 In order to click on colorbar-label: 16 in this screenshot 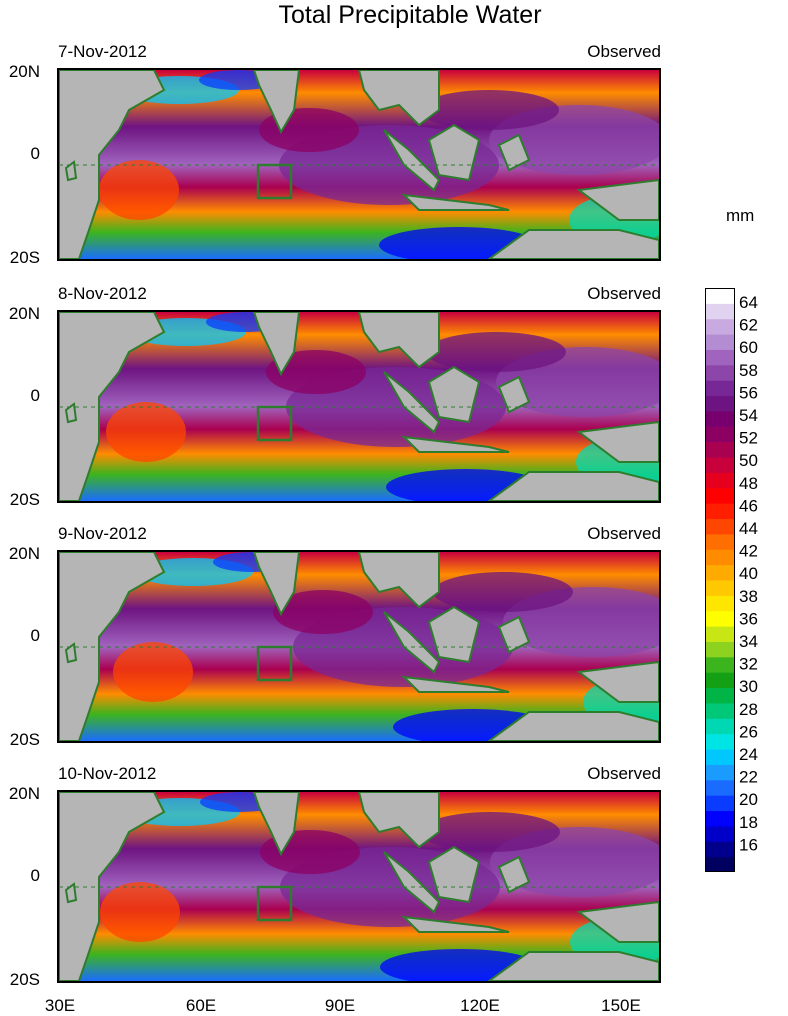, I will do `click(748, 844)`.